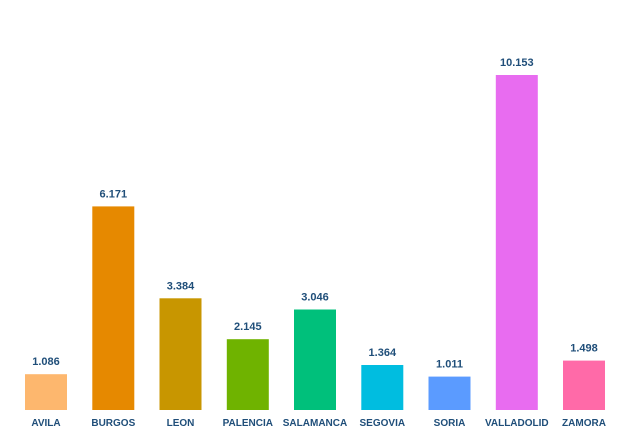  Describe the element at coordinates (180, 354) in the screenshot. I see `bar-leon` at that location.